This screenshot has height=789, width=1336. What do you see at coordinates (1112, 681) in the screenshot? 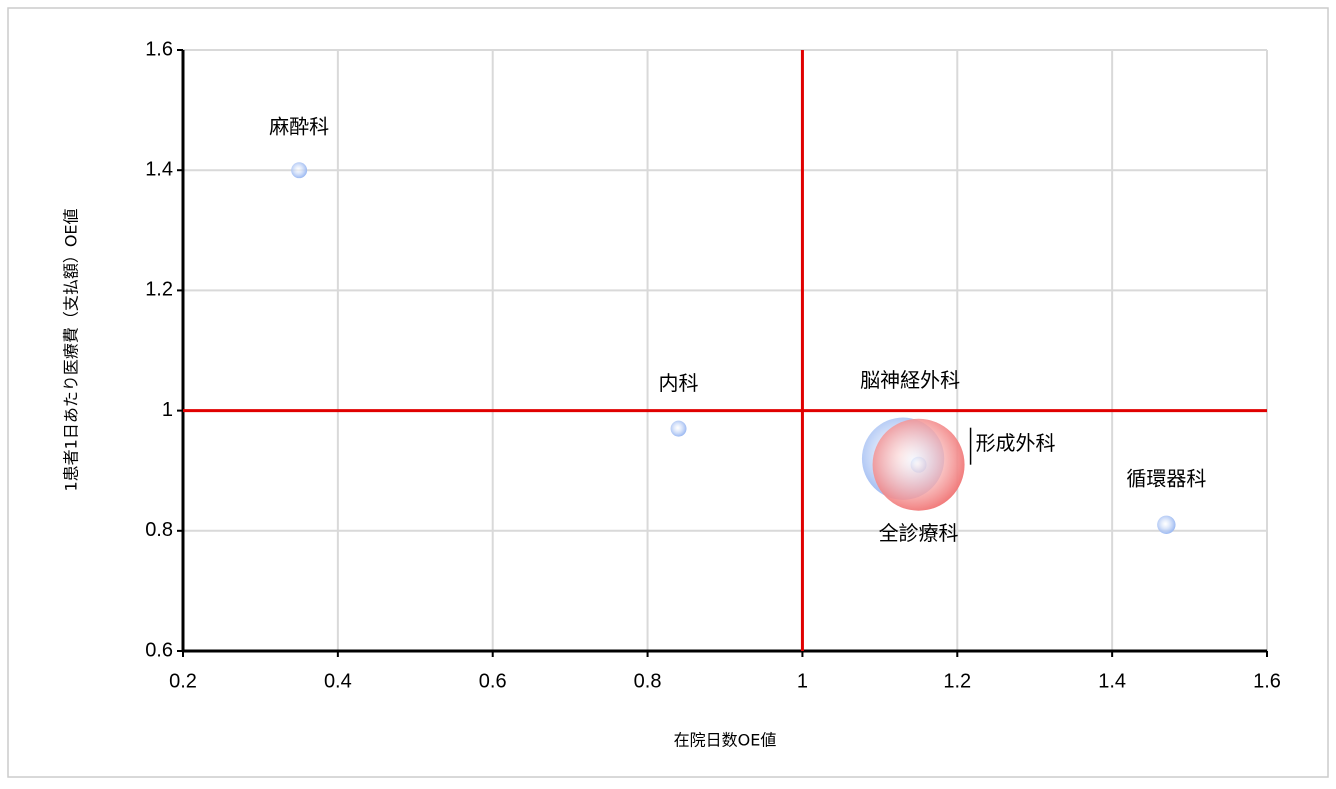
I see `x-tick-label: 1.4` at bounding box center [1112, 681].